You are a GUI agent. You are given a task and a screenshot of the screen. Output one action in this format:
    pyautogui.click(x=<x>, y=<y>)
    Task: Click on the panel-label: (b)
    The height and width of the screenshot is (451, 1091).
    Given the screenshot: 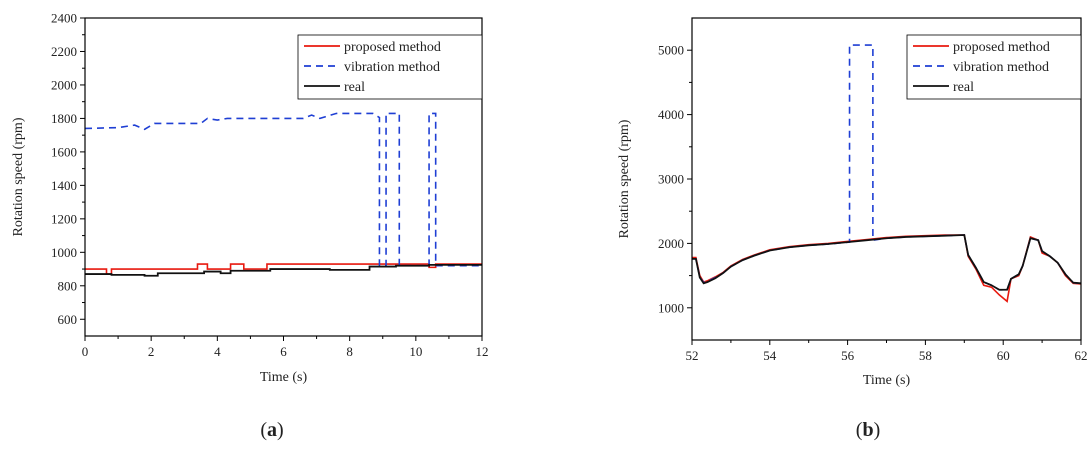 What is the action you would take?
    pyautogui.click(x=868, y=430)
    